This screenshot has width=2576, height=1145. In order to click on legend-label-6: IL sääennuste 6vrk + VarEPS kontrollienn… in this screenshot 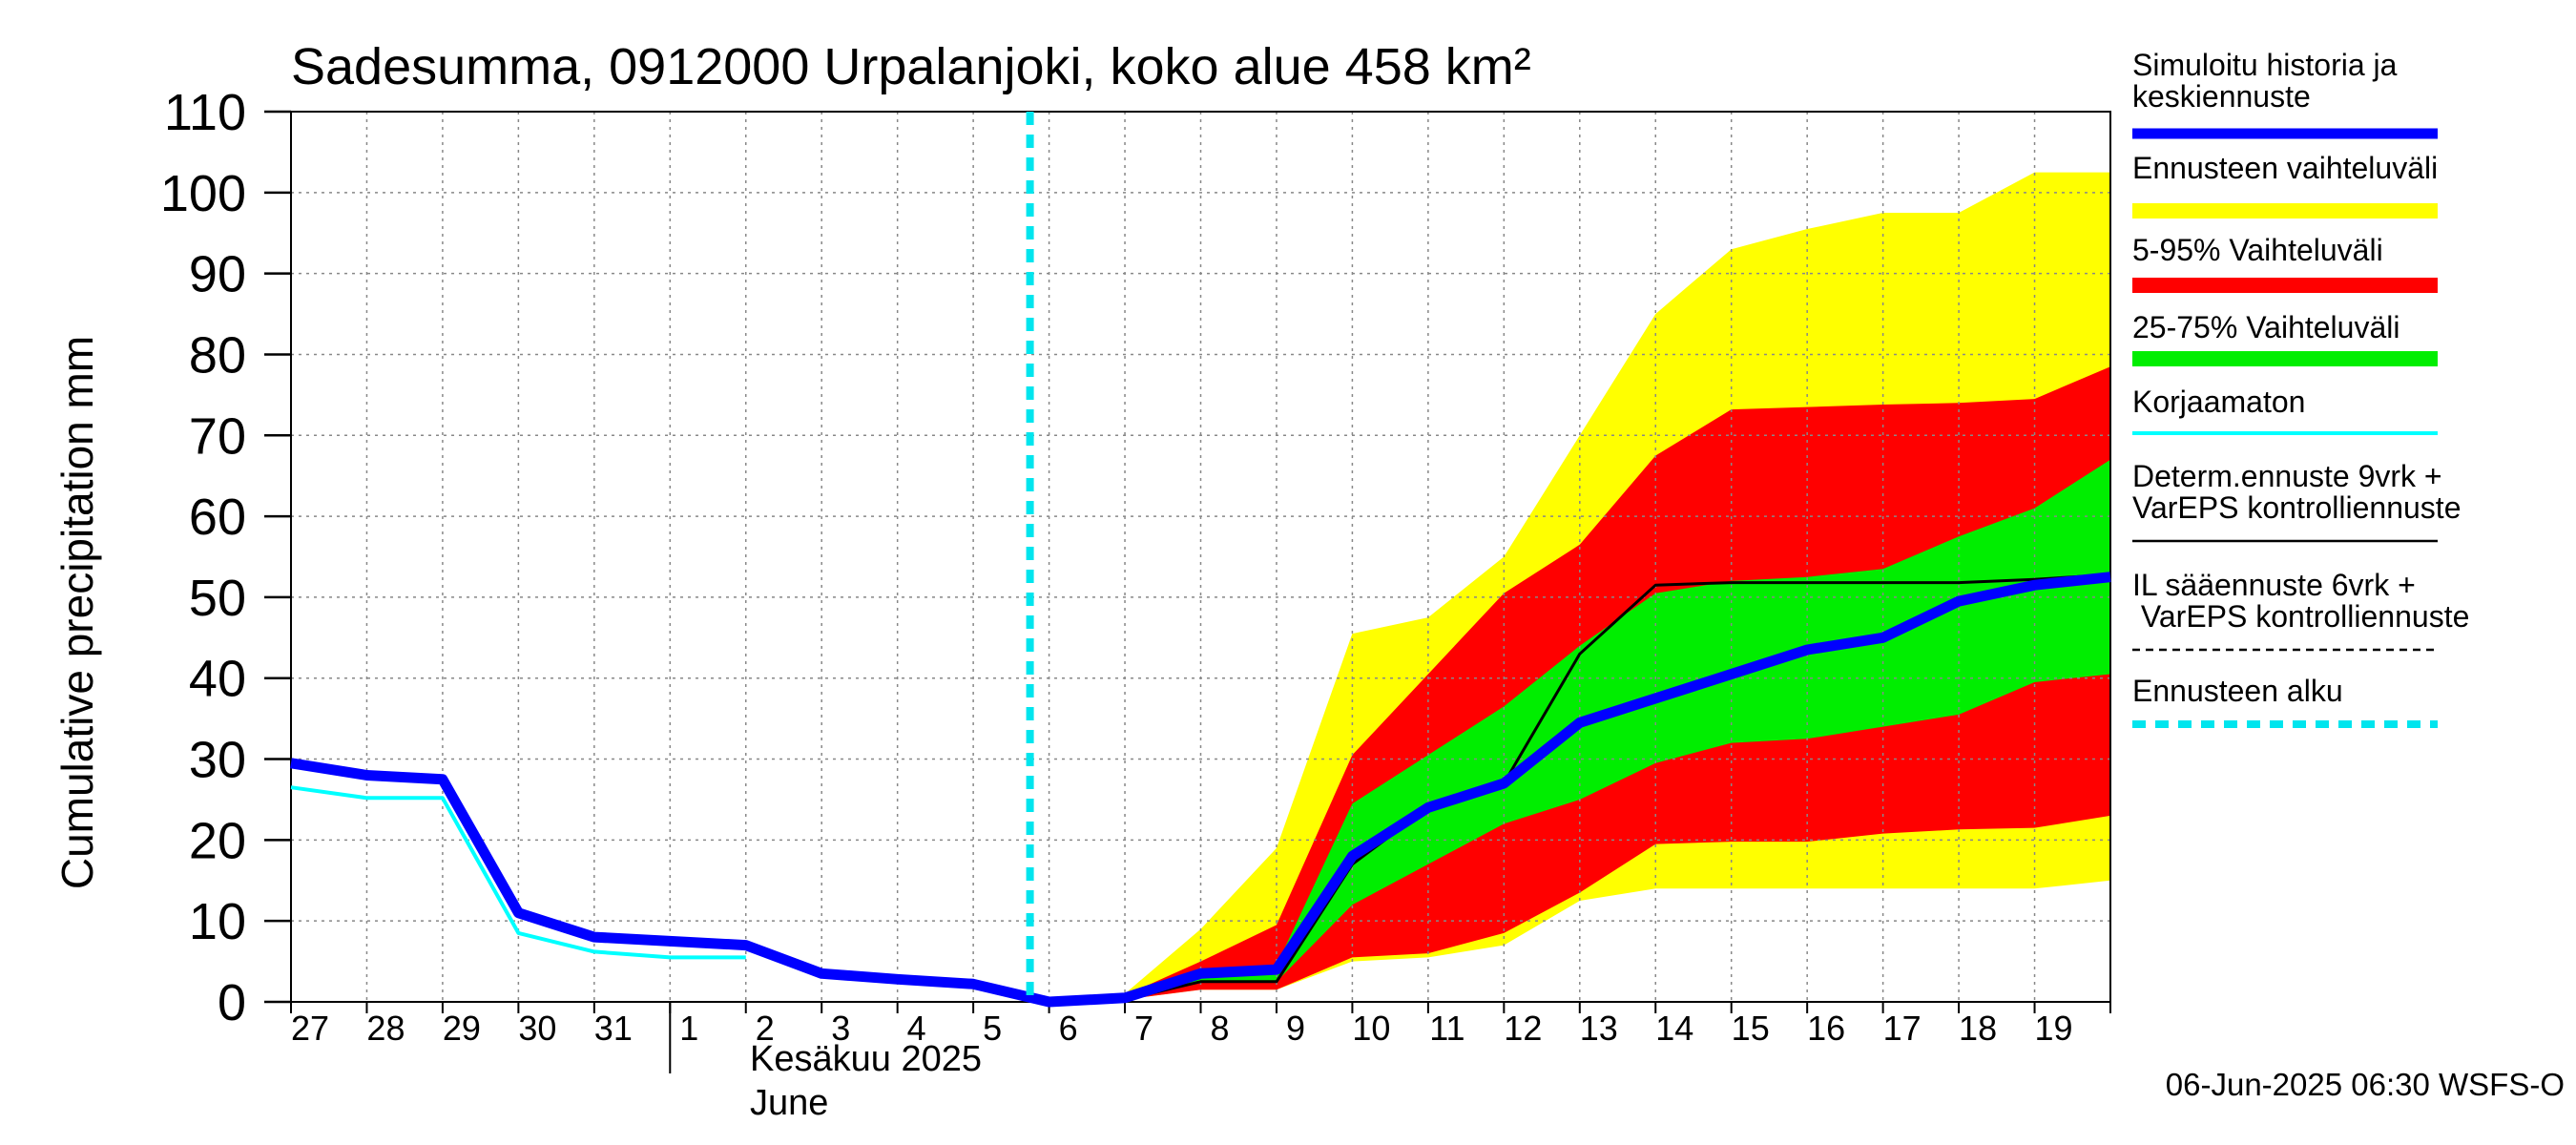, I will do `click(2300, 601)`.